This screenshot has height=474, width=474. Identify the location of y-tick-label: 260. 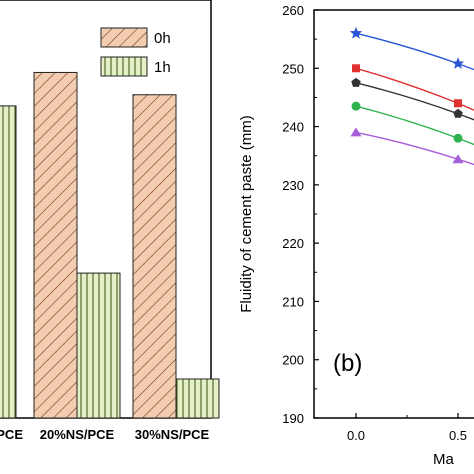
(293, 10).